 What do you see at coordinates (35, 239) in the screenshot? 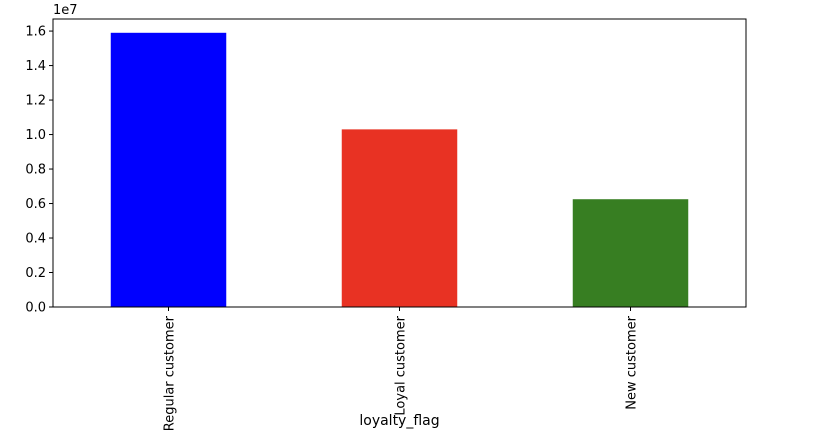
I see `y-tick-label: 0.4` at bounding box center [35, 239].